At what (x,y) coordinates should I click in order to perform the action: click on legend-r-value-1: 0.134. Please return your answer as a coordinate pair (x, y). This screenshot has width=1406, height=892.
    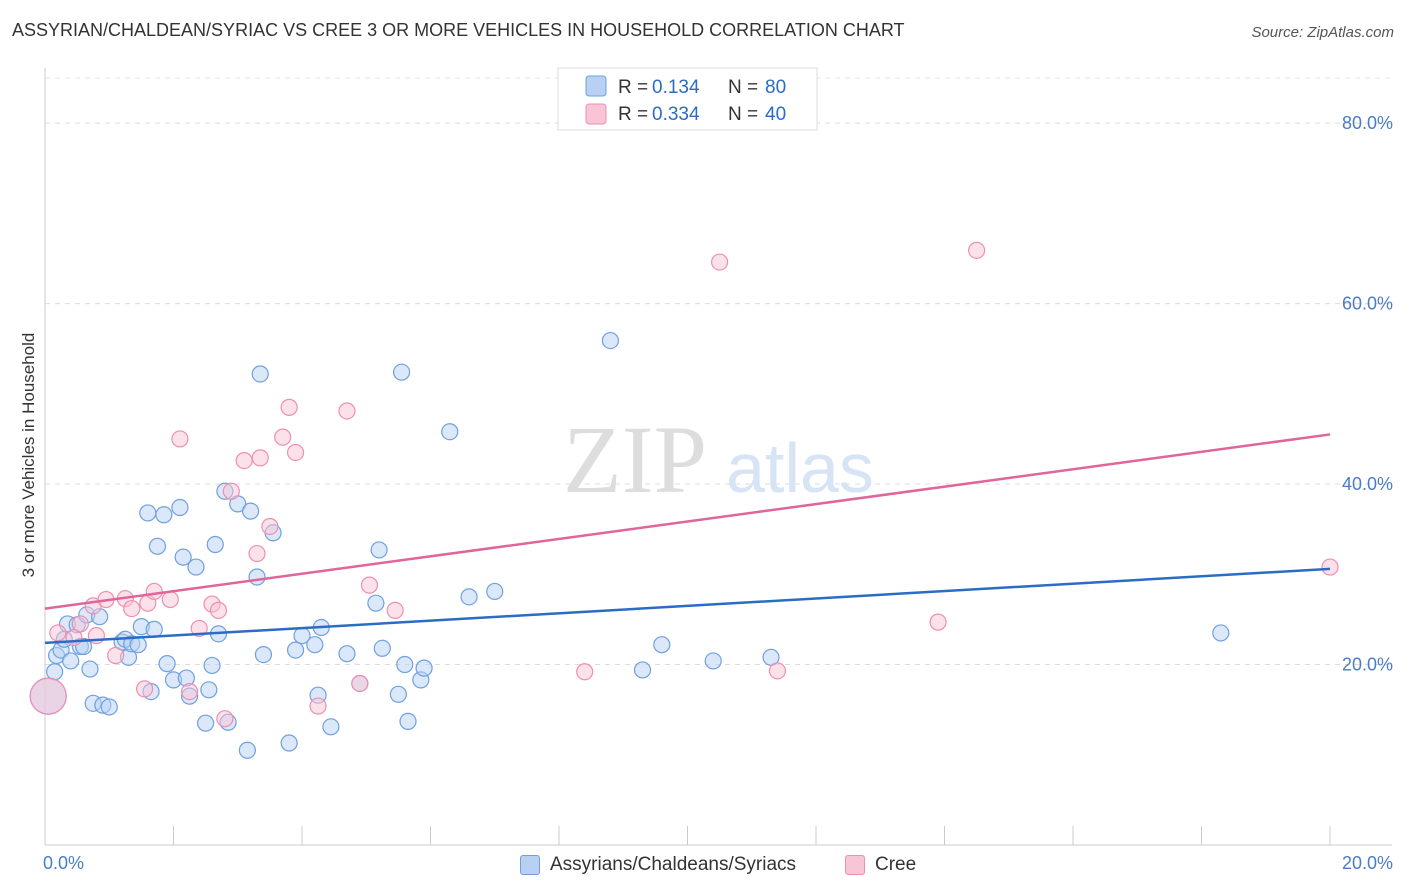
    Looking at the image, I should click on (676, 87).